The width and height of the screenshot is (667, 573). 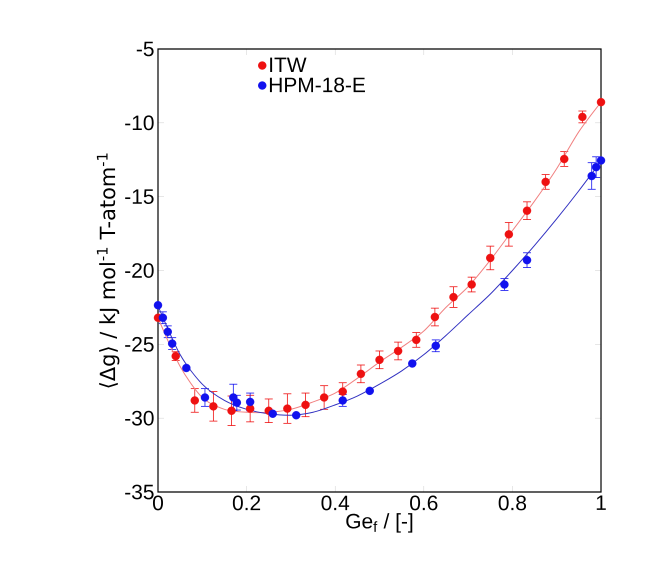 I want to click on x-tick-label: 0.4, so click(x=335, y=503).